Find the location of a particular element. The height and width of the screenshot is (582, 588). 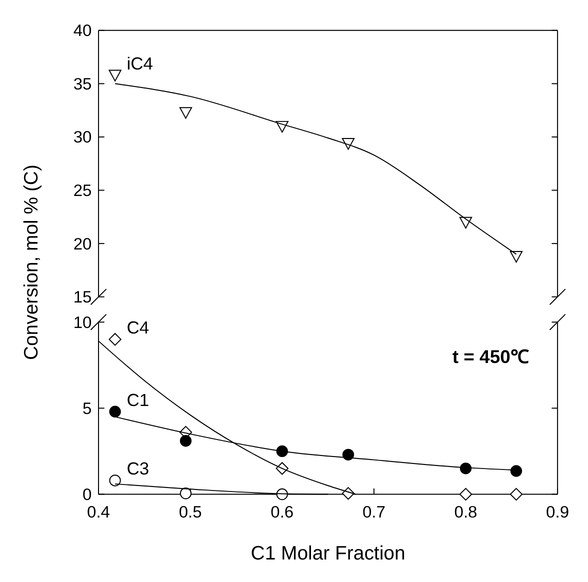

y-tick-label: 10 is located at coordinates (82, 322).